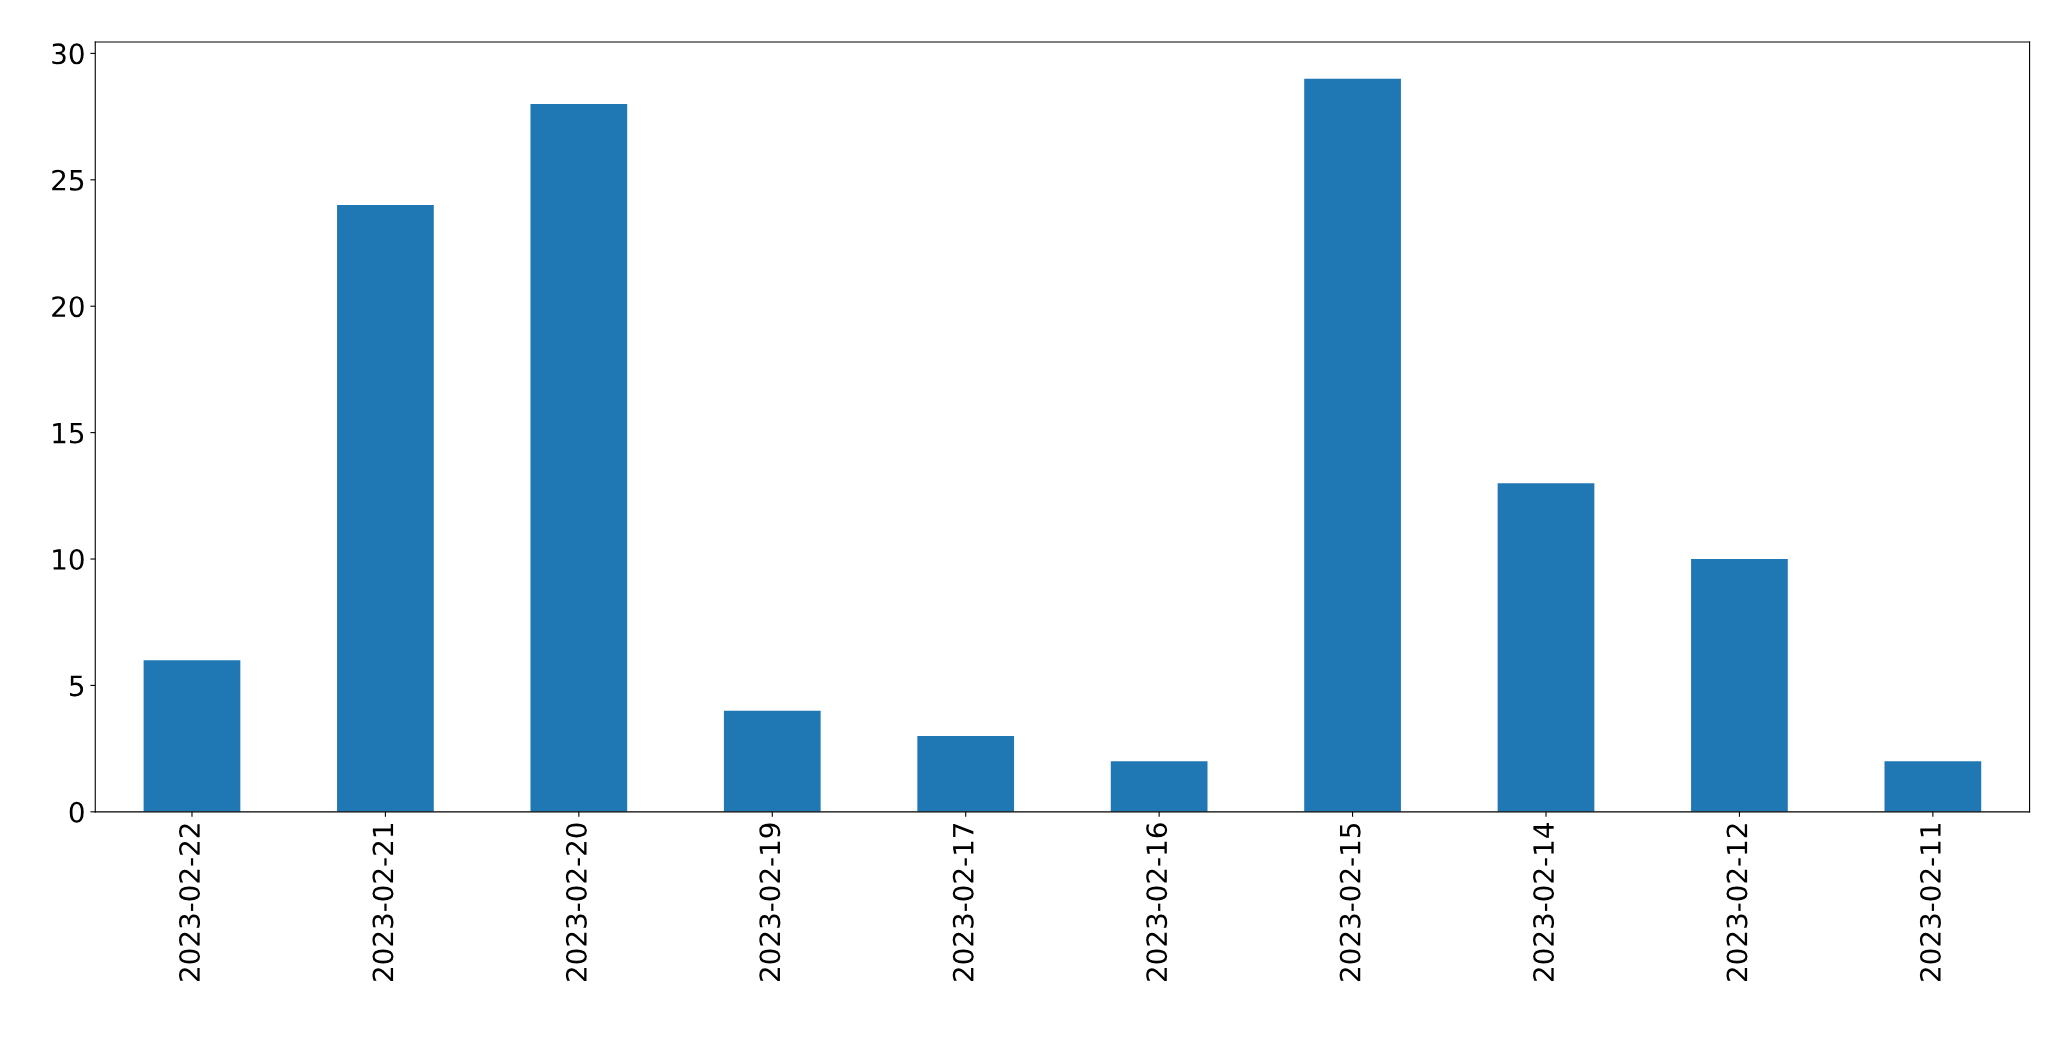 This screenshot has height=1064, width=2071. Describe the element at coordinates (1930, 902) in the screenshot. I see `x-tick-label: 2023-02-11` at that location.